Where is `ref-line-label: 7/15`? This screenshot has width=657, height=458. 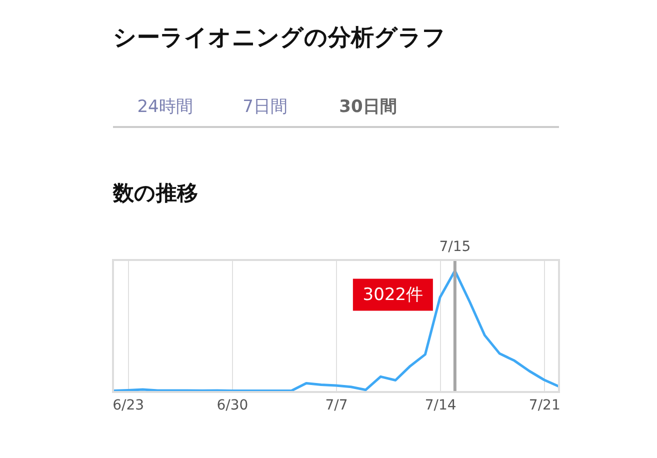 ref-line-label: 7/15 is located at coordinates (455, 247).